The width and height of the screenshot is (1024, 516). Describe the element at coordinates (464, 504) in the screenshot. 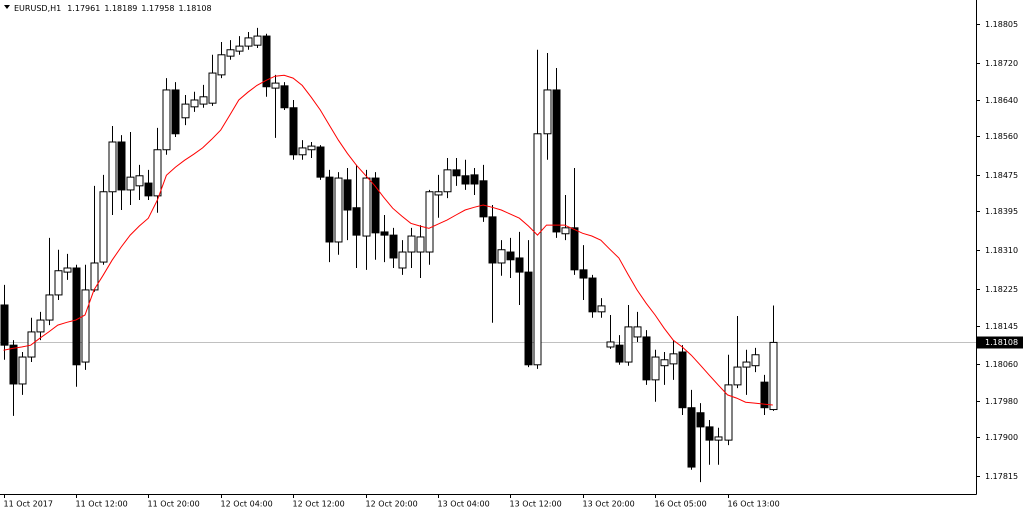

I see `x-tick-label: 13 Oct 04:00` at that location.